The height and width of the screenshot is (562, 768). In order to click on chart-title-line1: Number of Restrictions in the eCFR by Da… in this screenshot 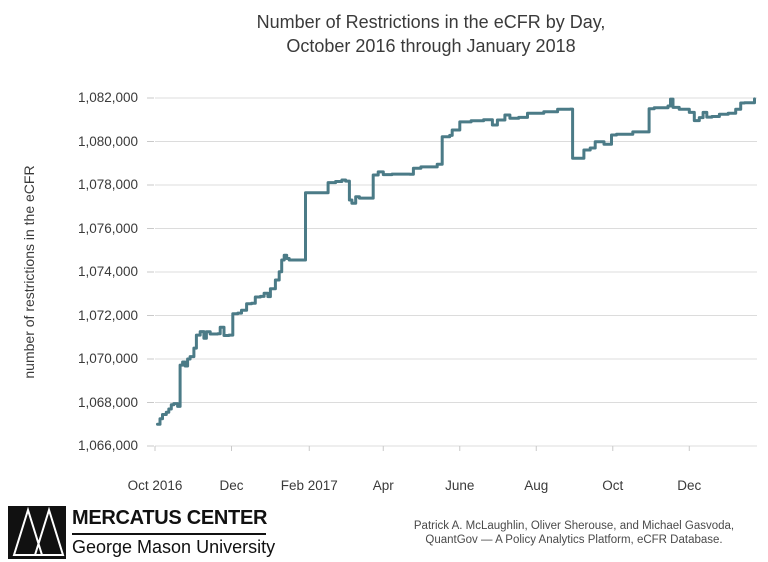, I will do `click(431, 22)`.